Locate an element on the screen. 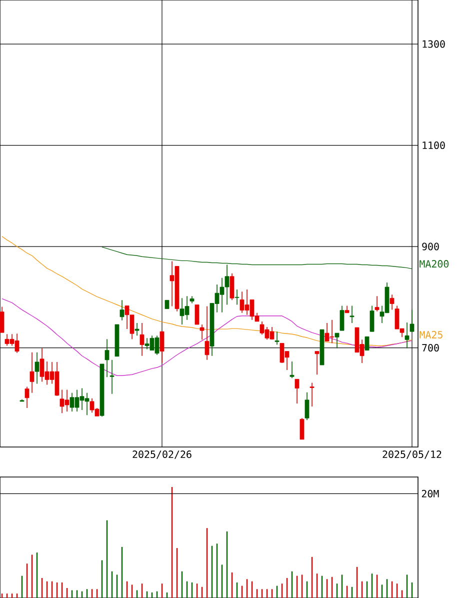 This screenshot has width=472, height=598. x-tick-label: 2025/02/26 is located at coordinates (162, 454).